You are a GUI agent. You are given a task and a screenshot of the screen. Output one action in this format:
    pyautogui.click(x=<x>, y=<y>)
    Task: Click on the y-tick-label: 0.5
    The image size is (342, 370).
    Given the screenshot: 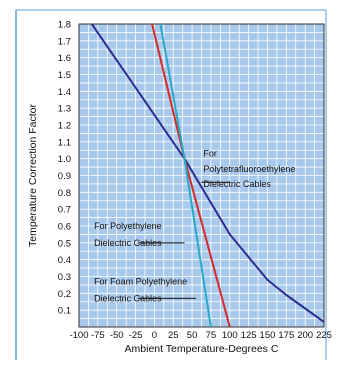 What is the action you would take?
    pyautogui.click(x=64, y=243)
    